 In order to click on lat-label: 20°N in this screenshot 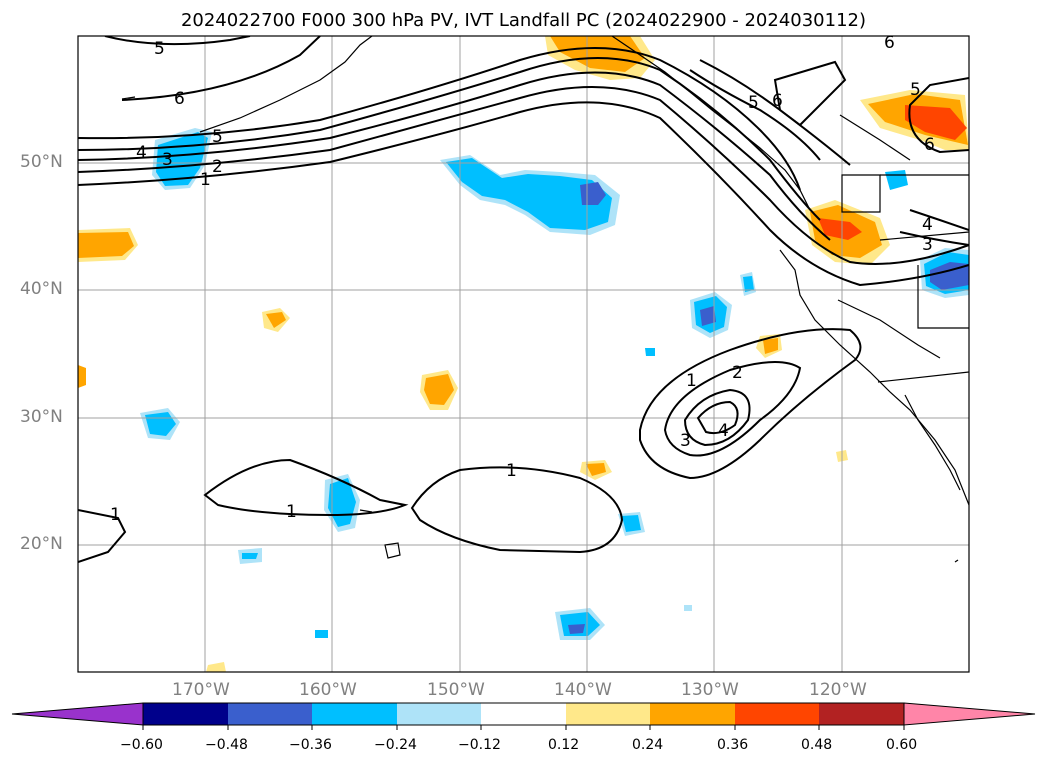, I will do `click(41, 544)`.